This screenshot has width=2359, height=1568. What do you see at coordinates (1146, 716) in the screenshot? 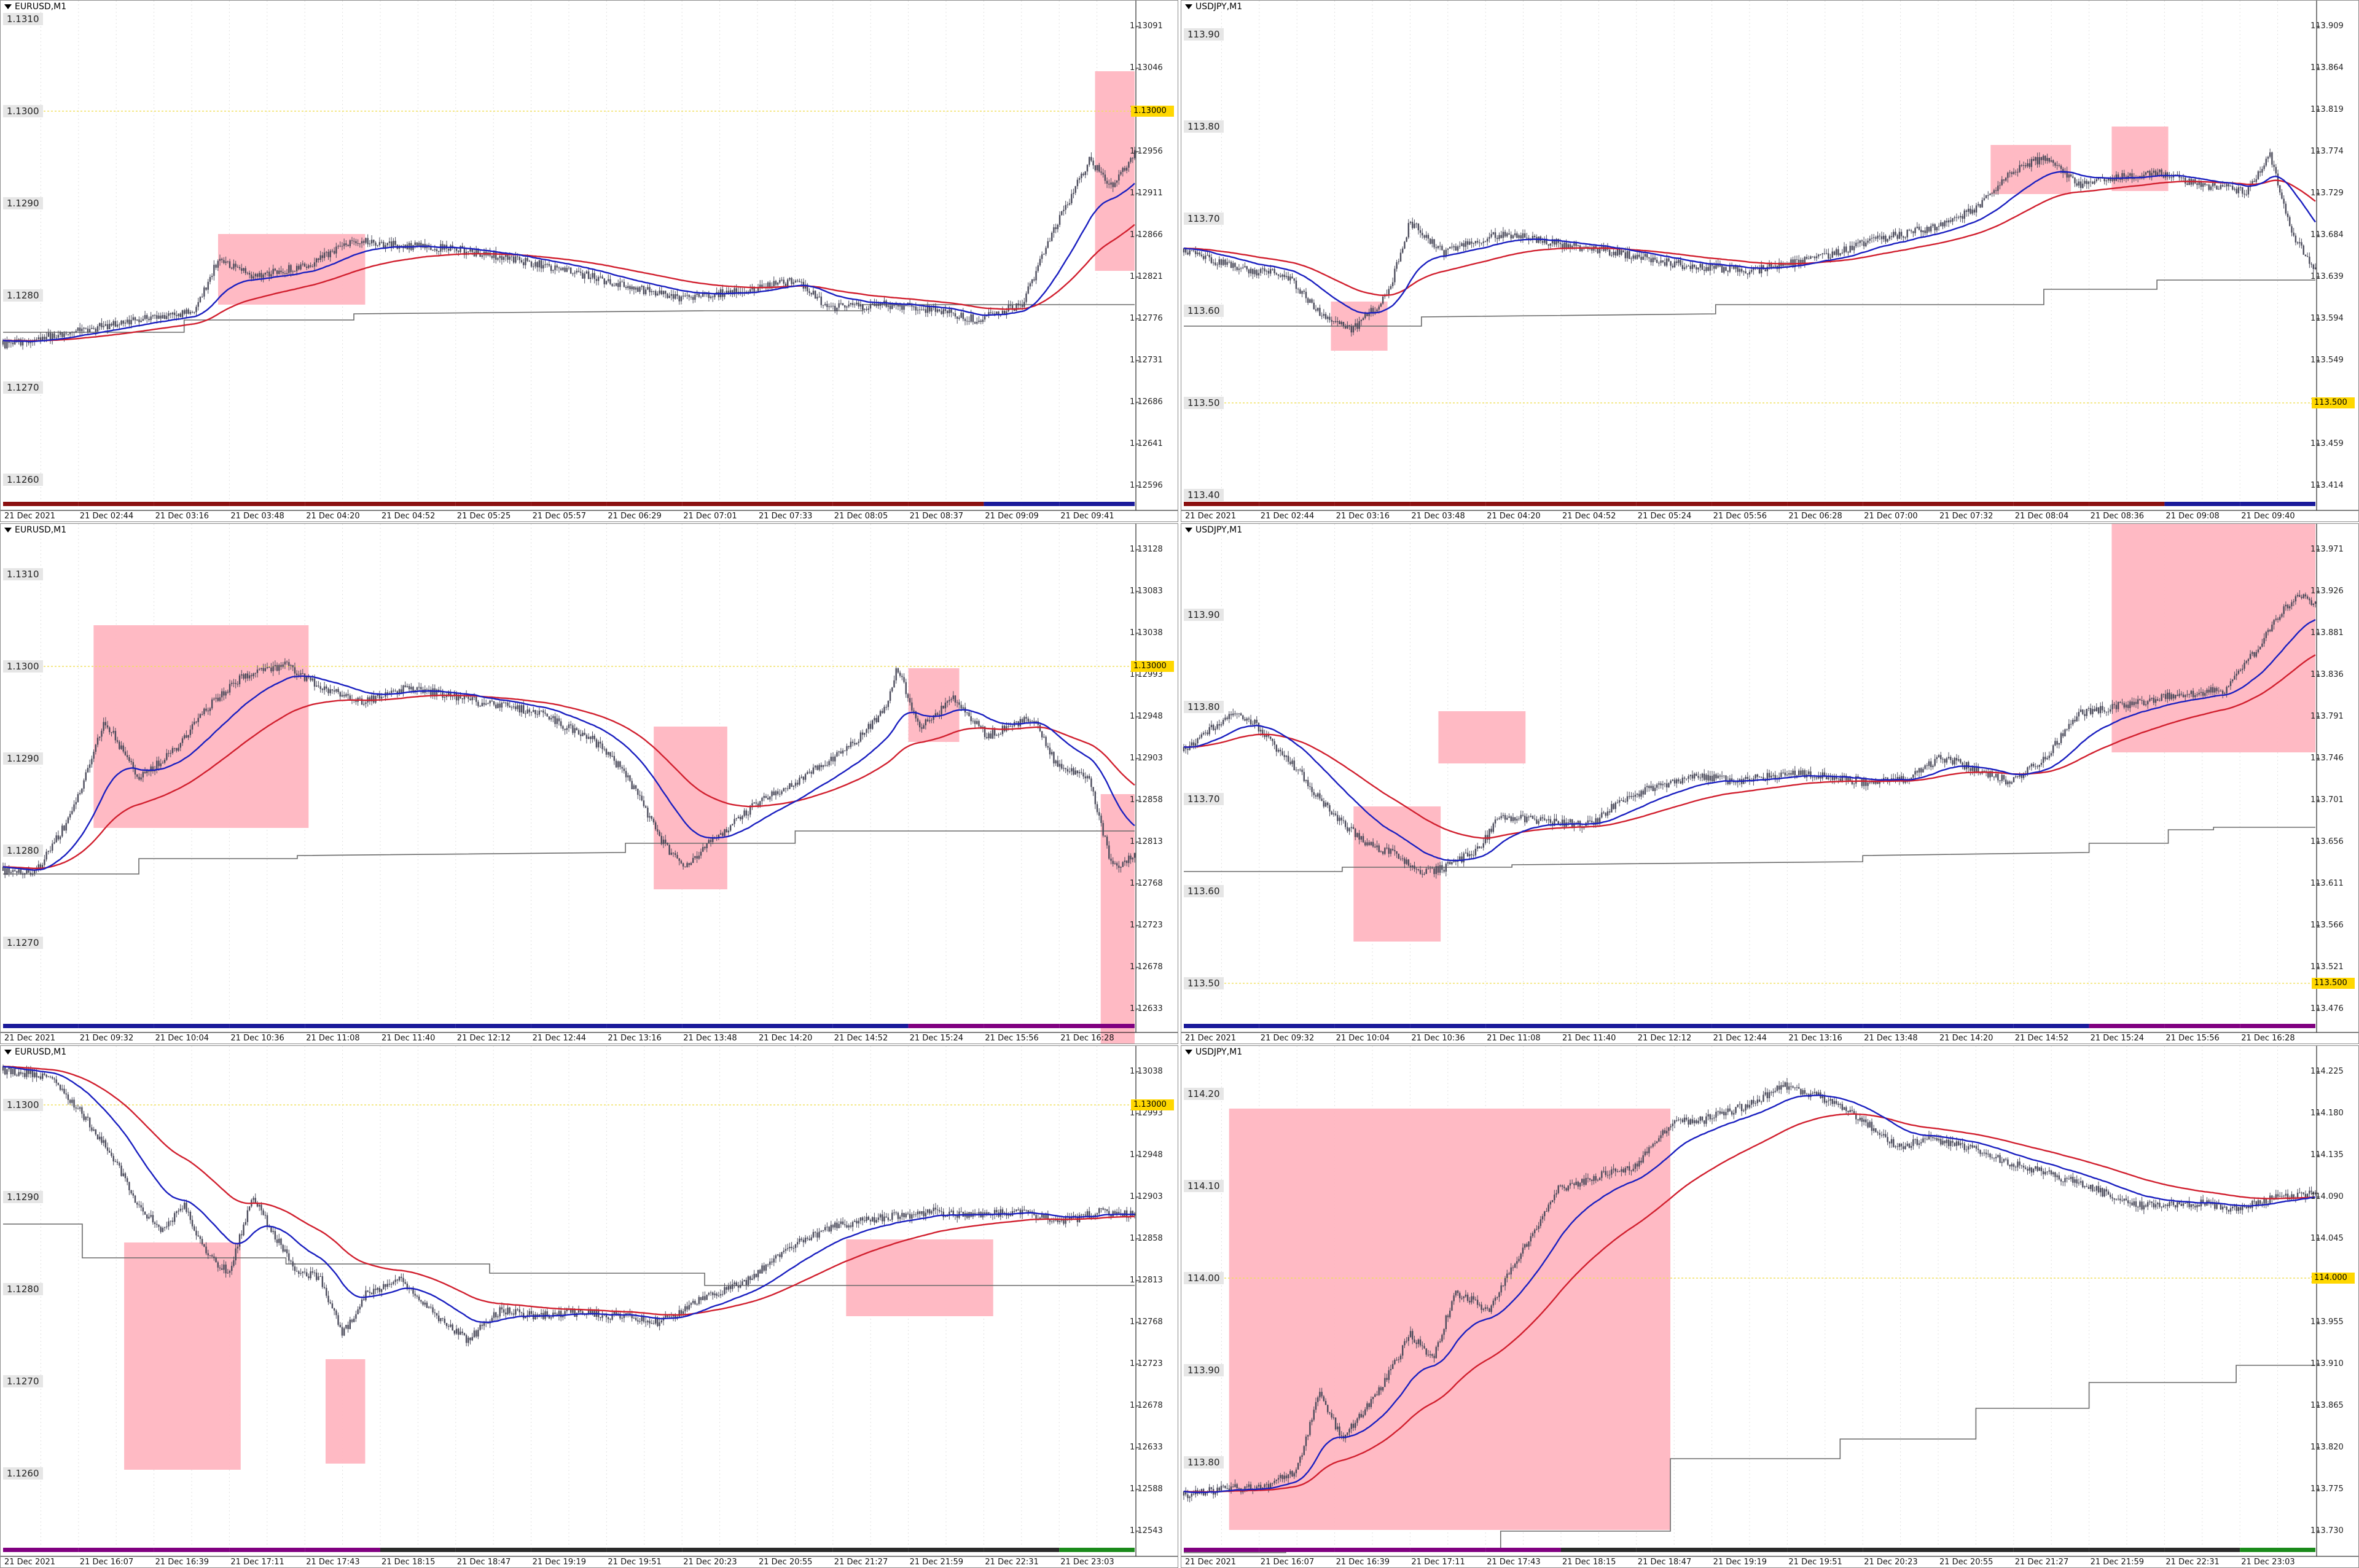
I see `axis-price-label: 1.12948` at bounding box center [1146, 716].